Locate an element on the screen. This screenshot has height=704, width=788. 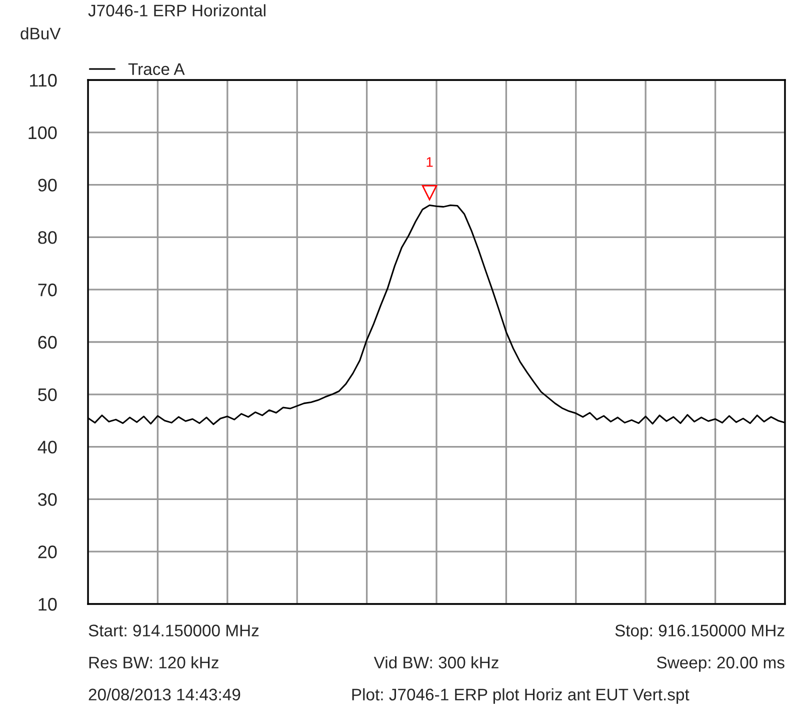
y-axis-title: dBuV is located at coordinates (40, 33).